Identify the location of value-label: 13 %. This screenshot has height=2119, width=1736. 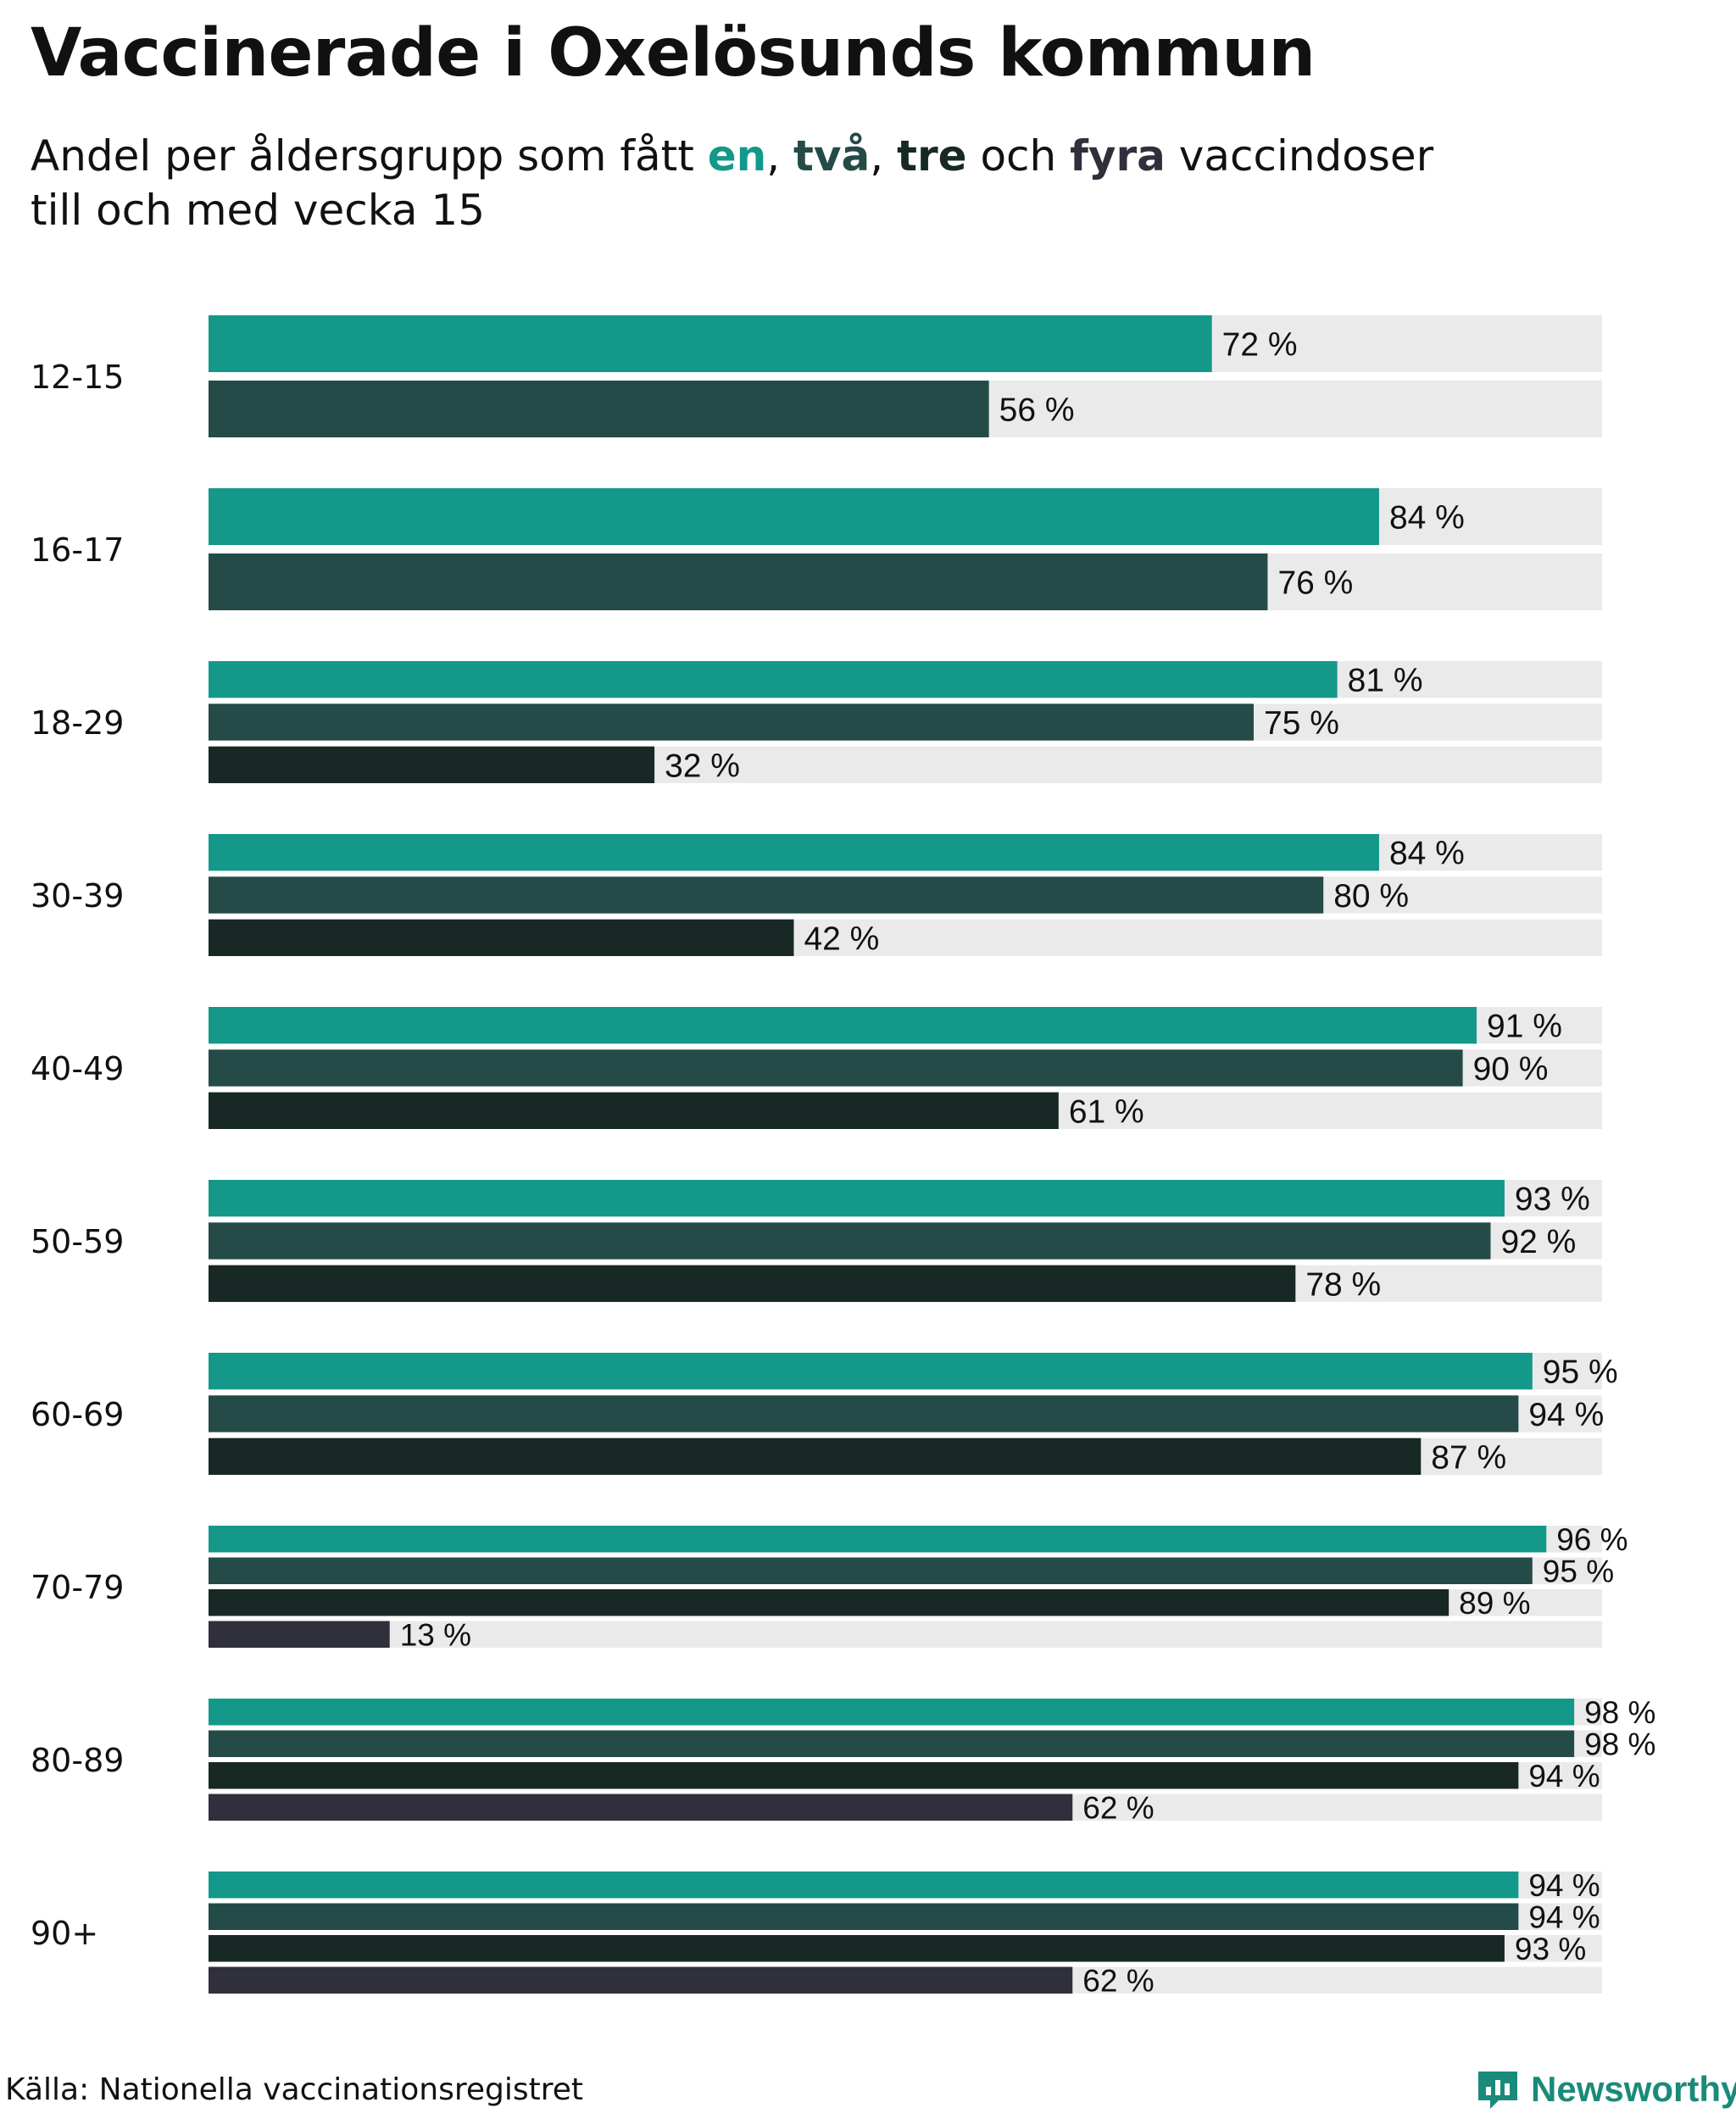
(435, 1636).